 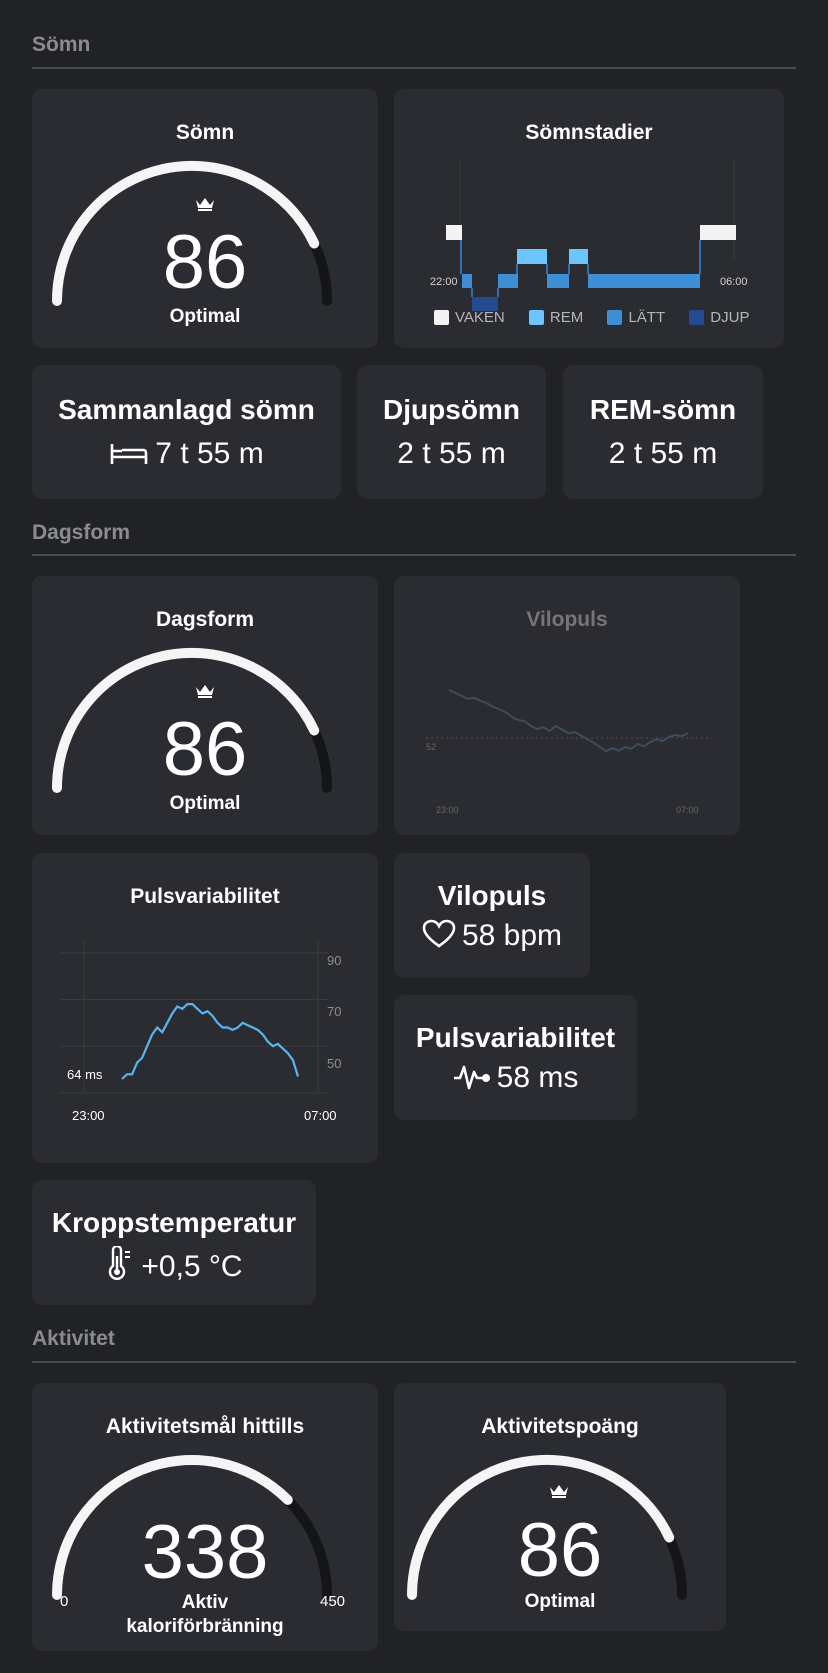 I want to click on total-sleep-card: Sammanlagd sömn 7 t 55 m, so click(x=186, y=432).